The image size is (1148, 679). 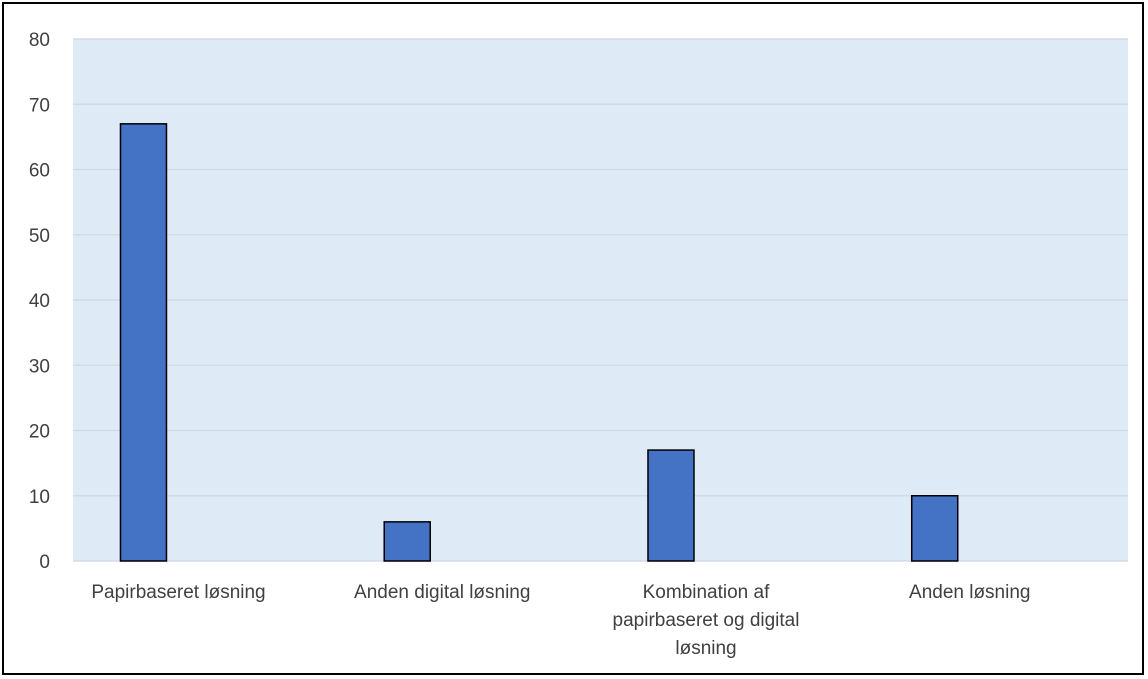 What do you see at coordinates (705, 648) in the screenshot?
I see `x-tick-label-line: løsning` at bounding box center [705, 648].